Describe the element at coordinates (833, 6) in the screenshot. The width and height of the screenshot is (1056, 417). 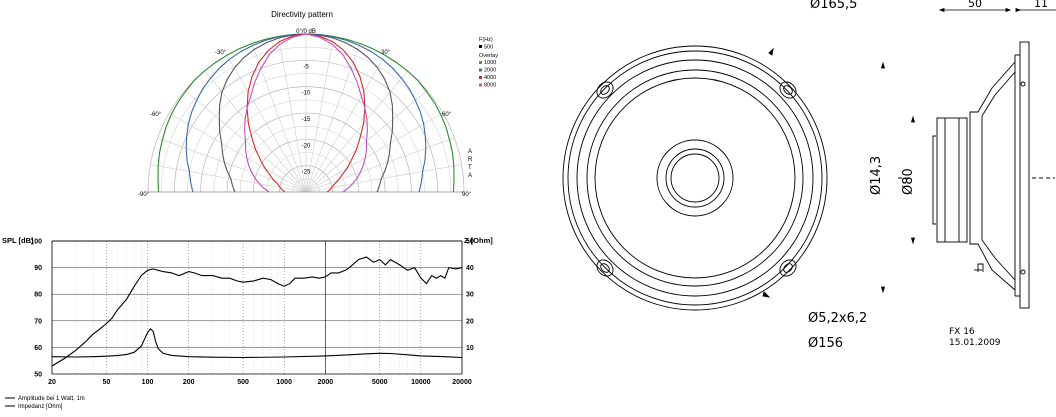
I see `dim-diameter-165: Ø165,5` at that location.